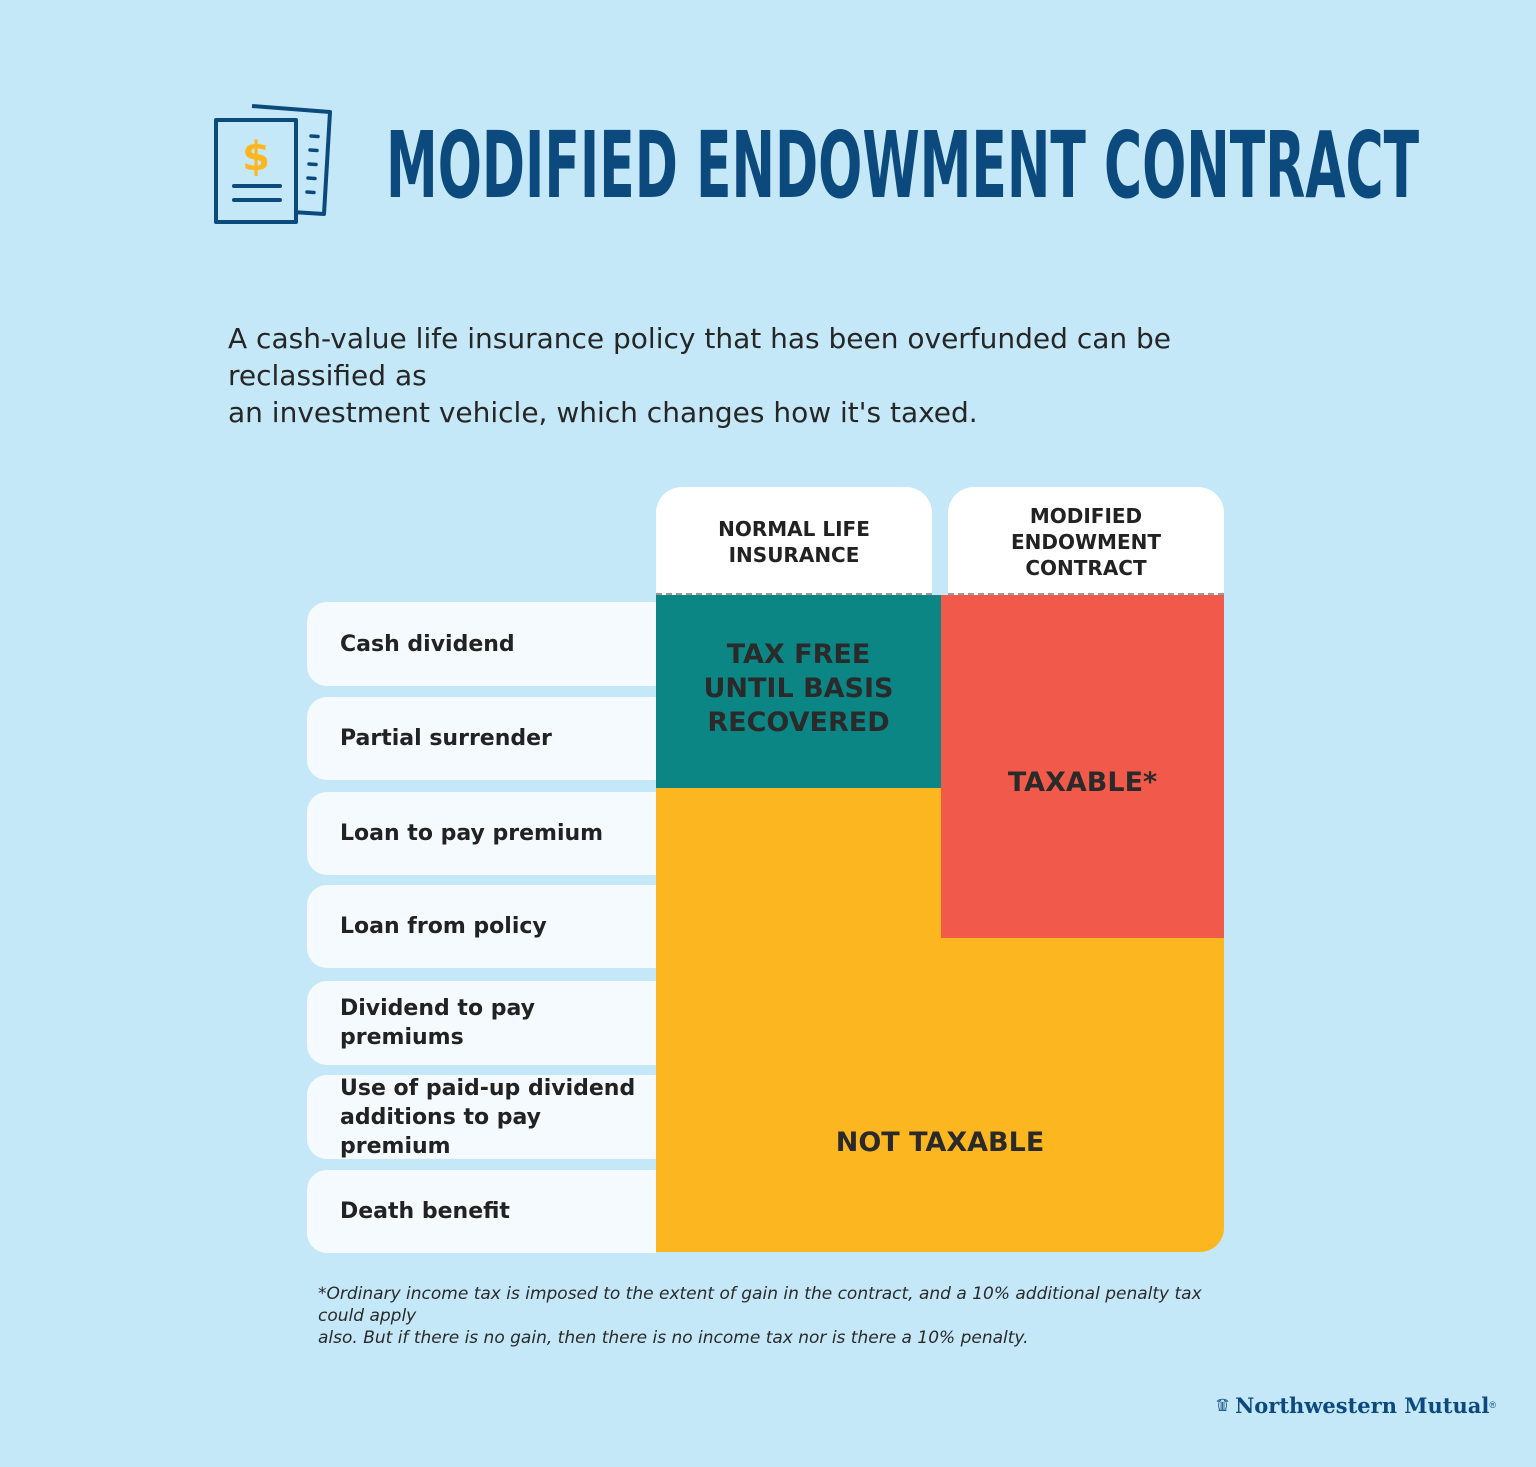 This screenshot has height=1467, width=1536. Describe the element at coordinates (427, 644) in the screenshot. I see `row-label-text: Cash dividend` at that location.